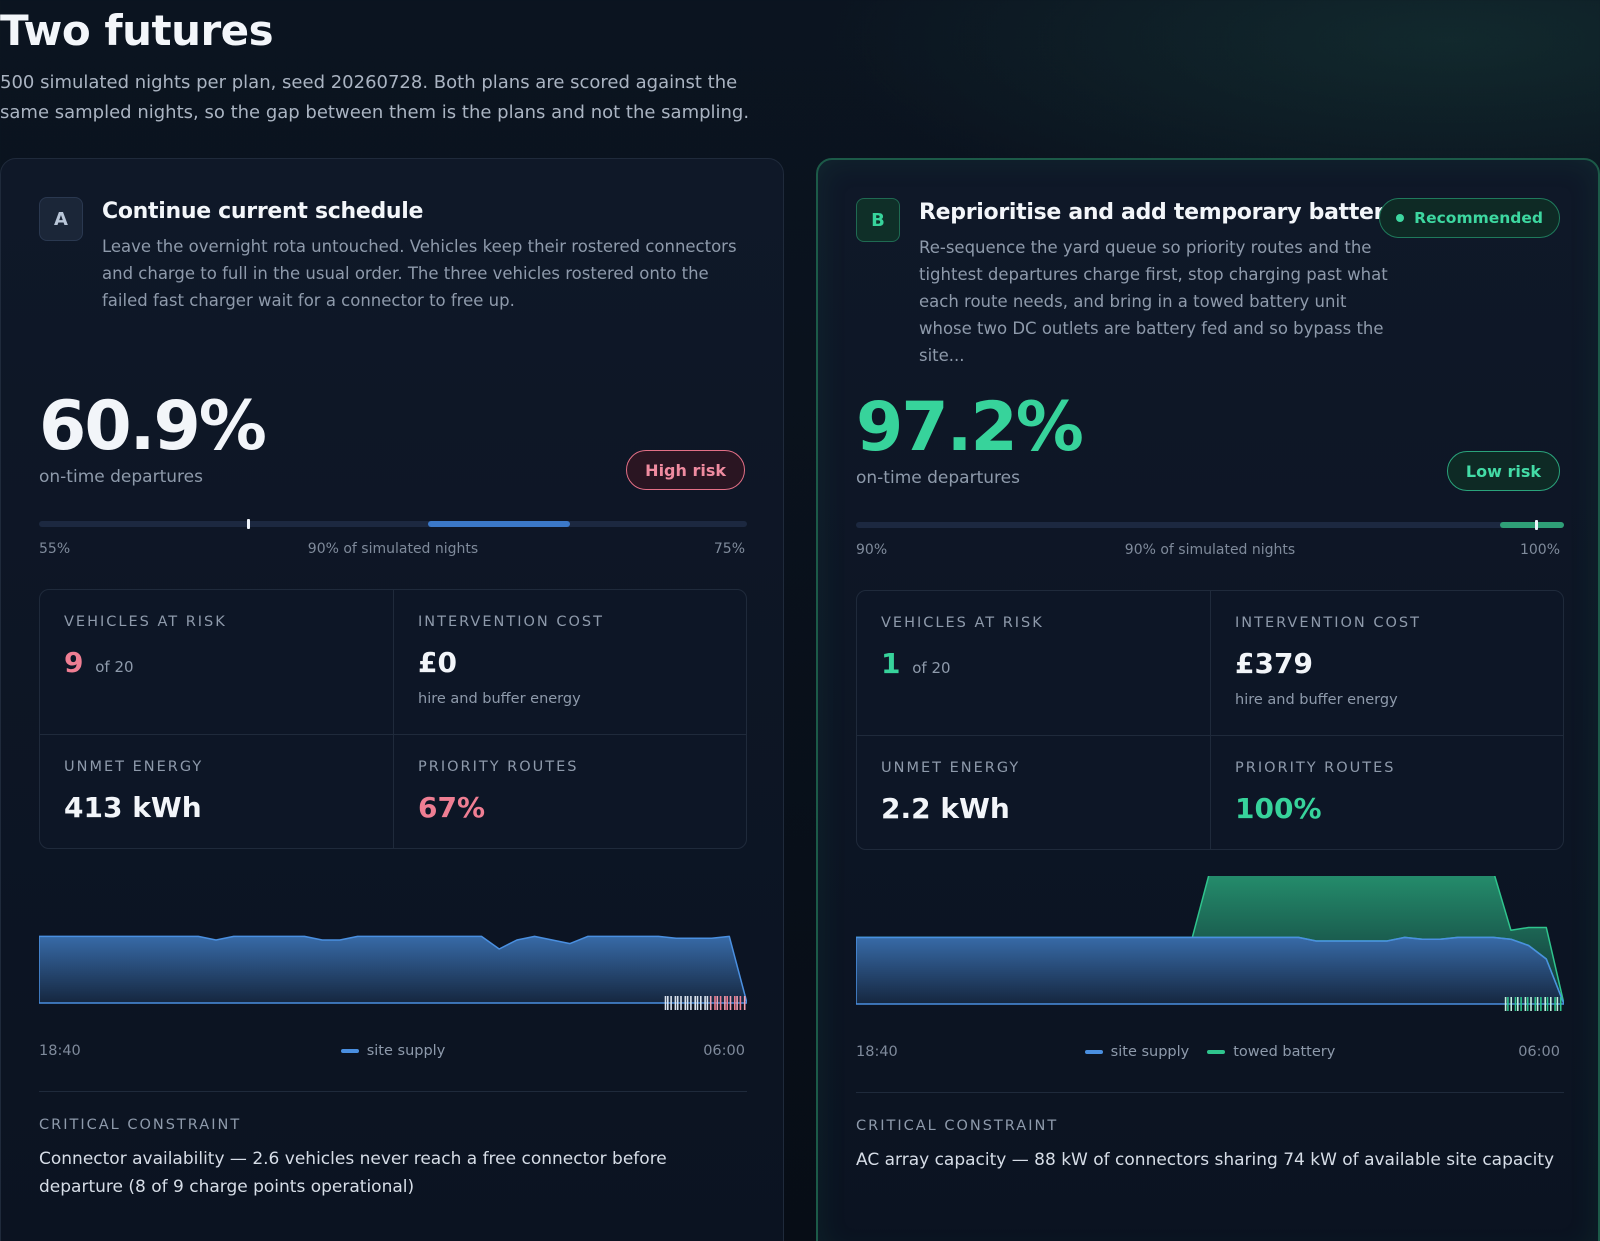 The width and height of the screenshot is (1600, 1241). I want to click on metric-value: 2.2 kWh, so click(945, 808).